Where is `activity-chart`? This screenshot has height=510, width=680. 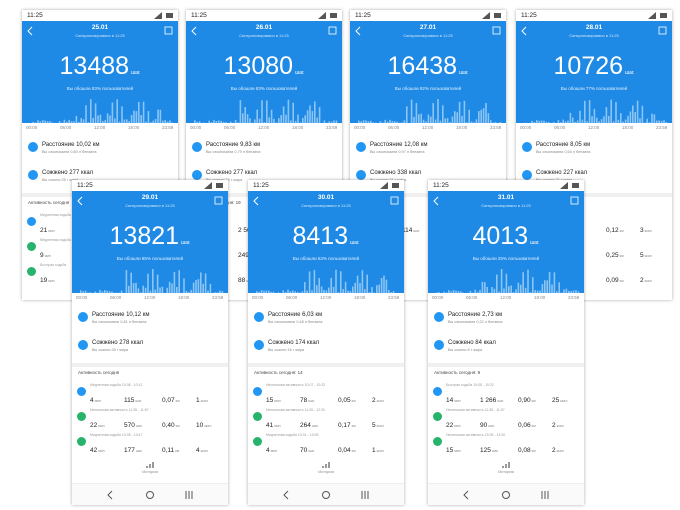
activity-chart is located at coordinates (596, 111).